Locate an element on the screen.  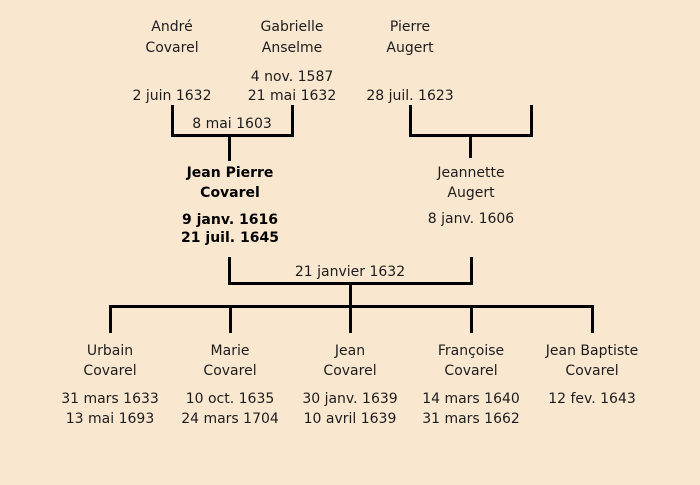
gen3-person-date: 10 avril 1639 is located at coordinates (350, 419).